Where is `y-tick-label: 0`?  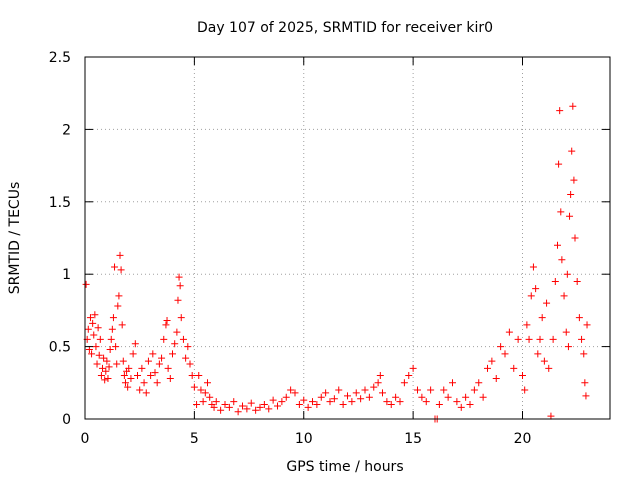
y-tick-label: 0 is located at coordinates (66, 420).